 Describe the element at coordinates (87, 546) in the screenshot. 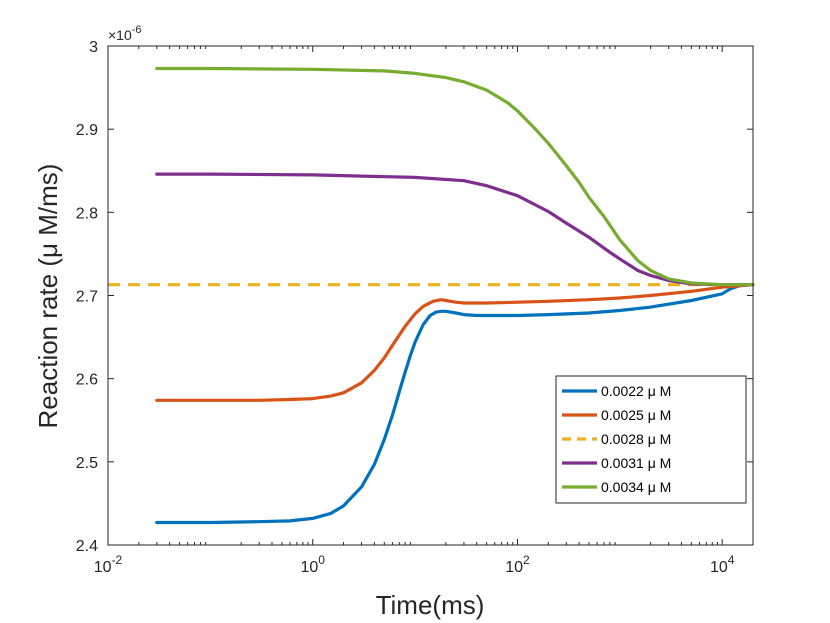

I see `y-tick-label: 2.4` at that location.